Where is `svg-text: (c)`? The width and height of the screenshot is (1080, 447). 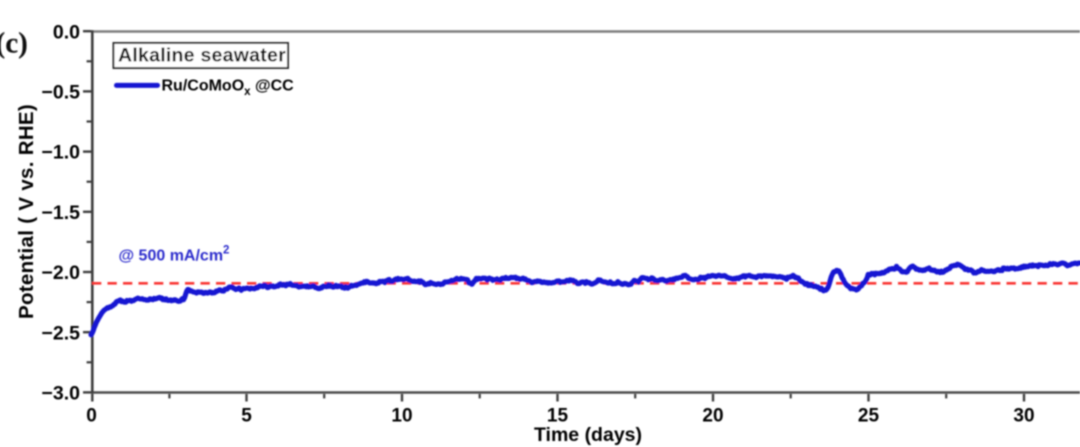 svg-text: (c) is located at coordinates (14, 44).